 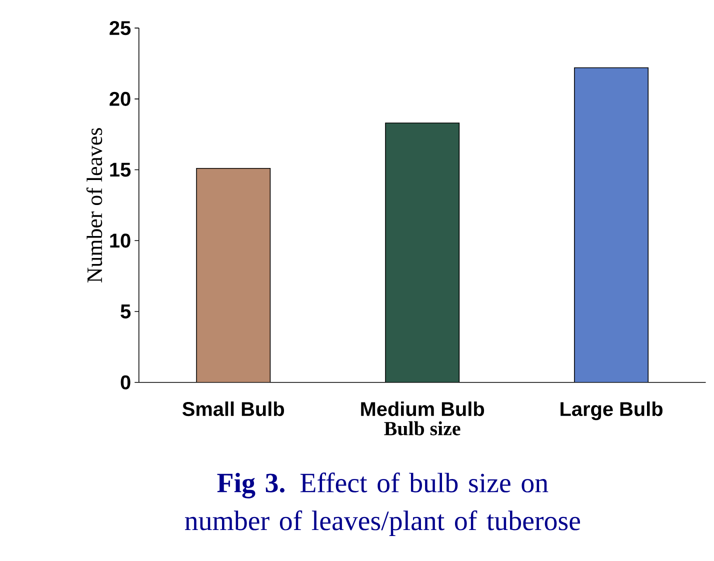 What do you see at coordinates (94, 205) in the screenshot?
I see `y-axis-title: Number of leaves` at bounding box center [94, 205].